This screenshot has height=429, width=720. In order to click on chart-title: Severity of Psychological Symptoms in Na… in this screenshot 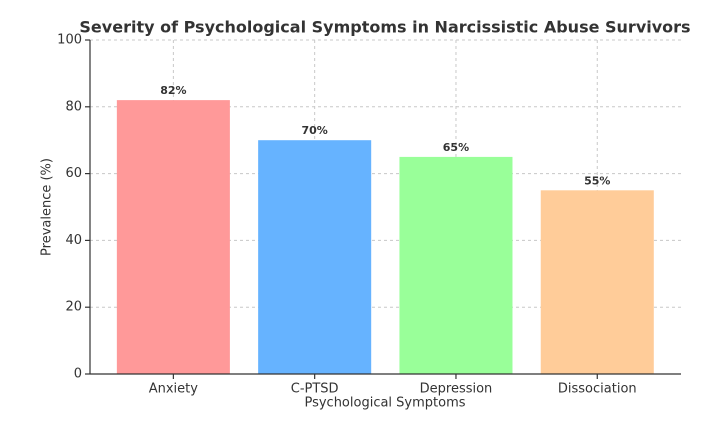, I will do `click(384, 27)`.